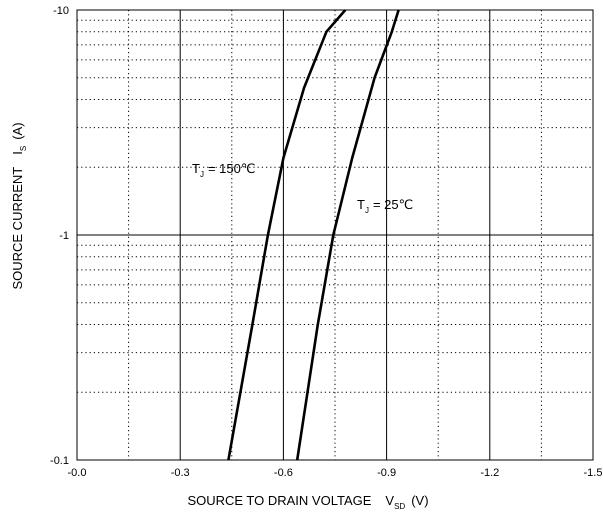  Describe the element at coordinates (61, 11) in the screenshot. I see `y-tick-label: -10` at that location.